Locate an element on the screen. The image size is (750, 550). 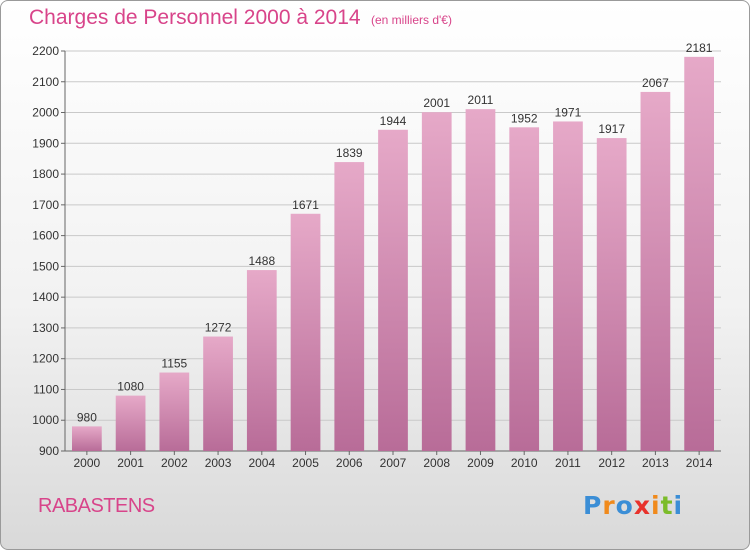
city-name: RABASTENS is located at coordinates (96, 506).